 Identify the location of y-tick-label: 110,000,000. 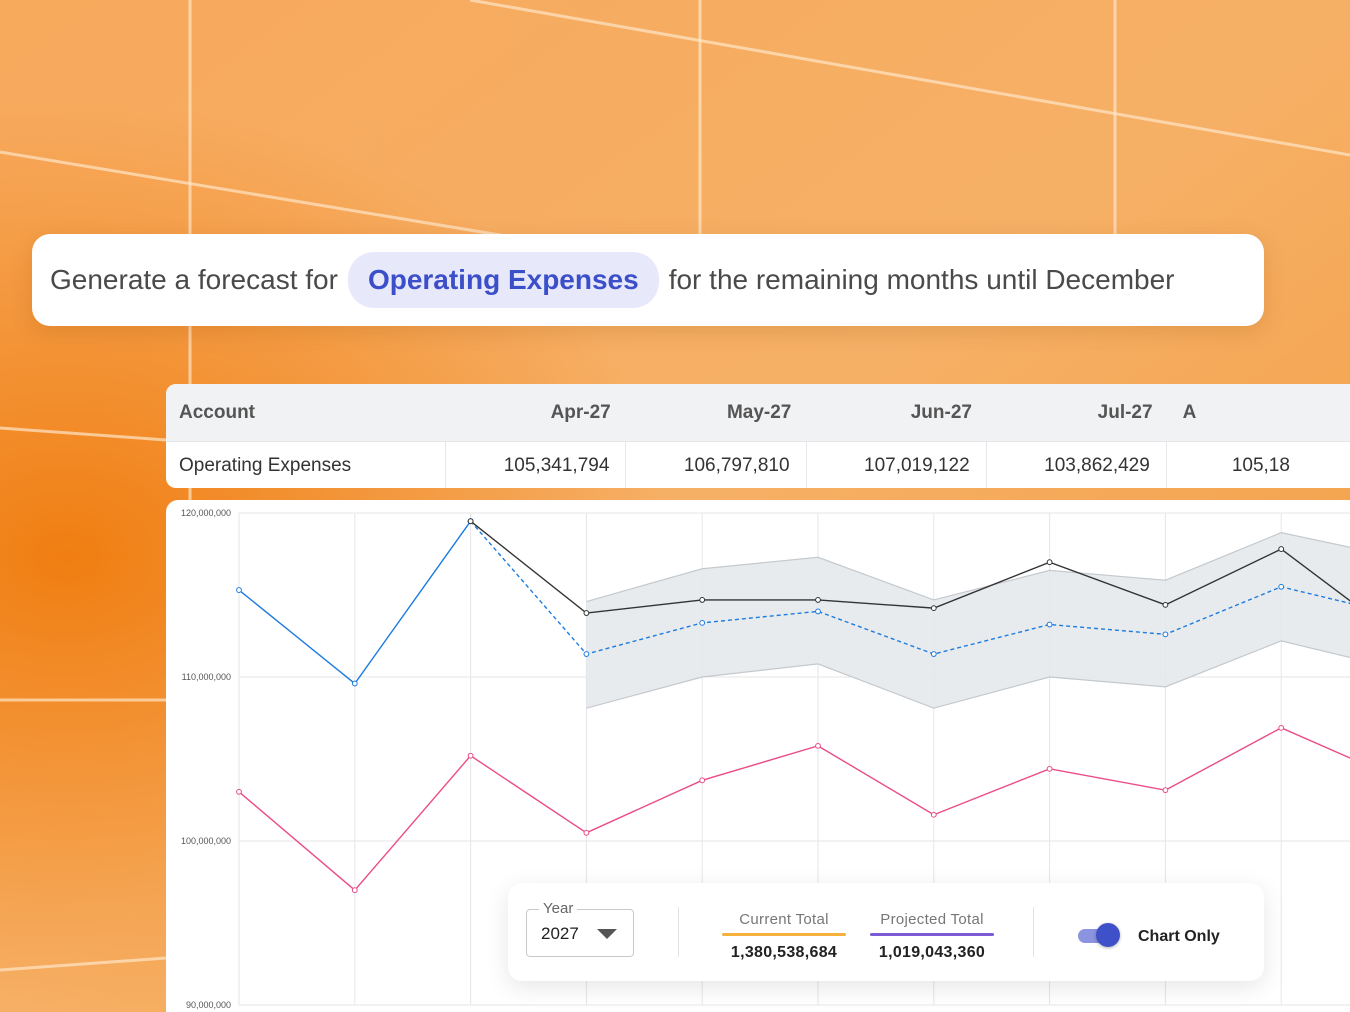
(206, 677).